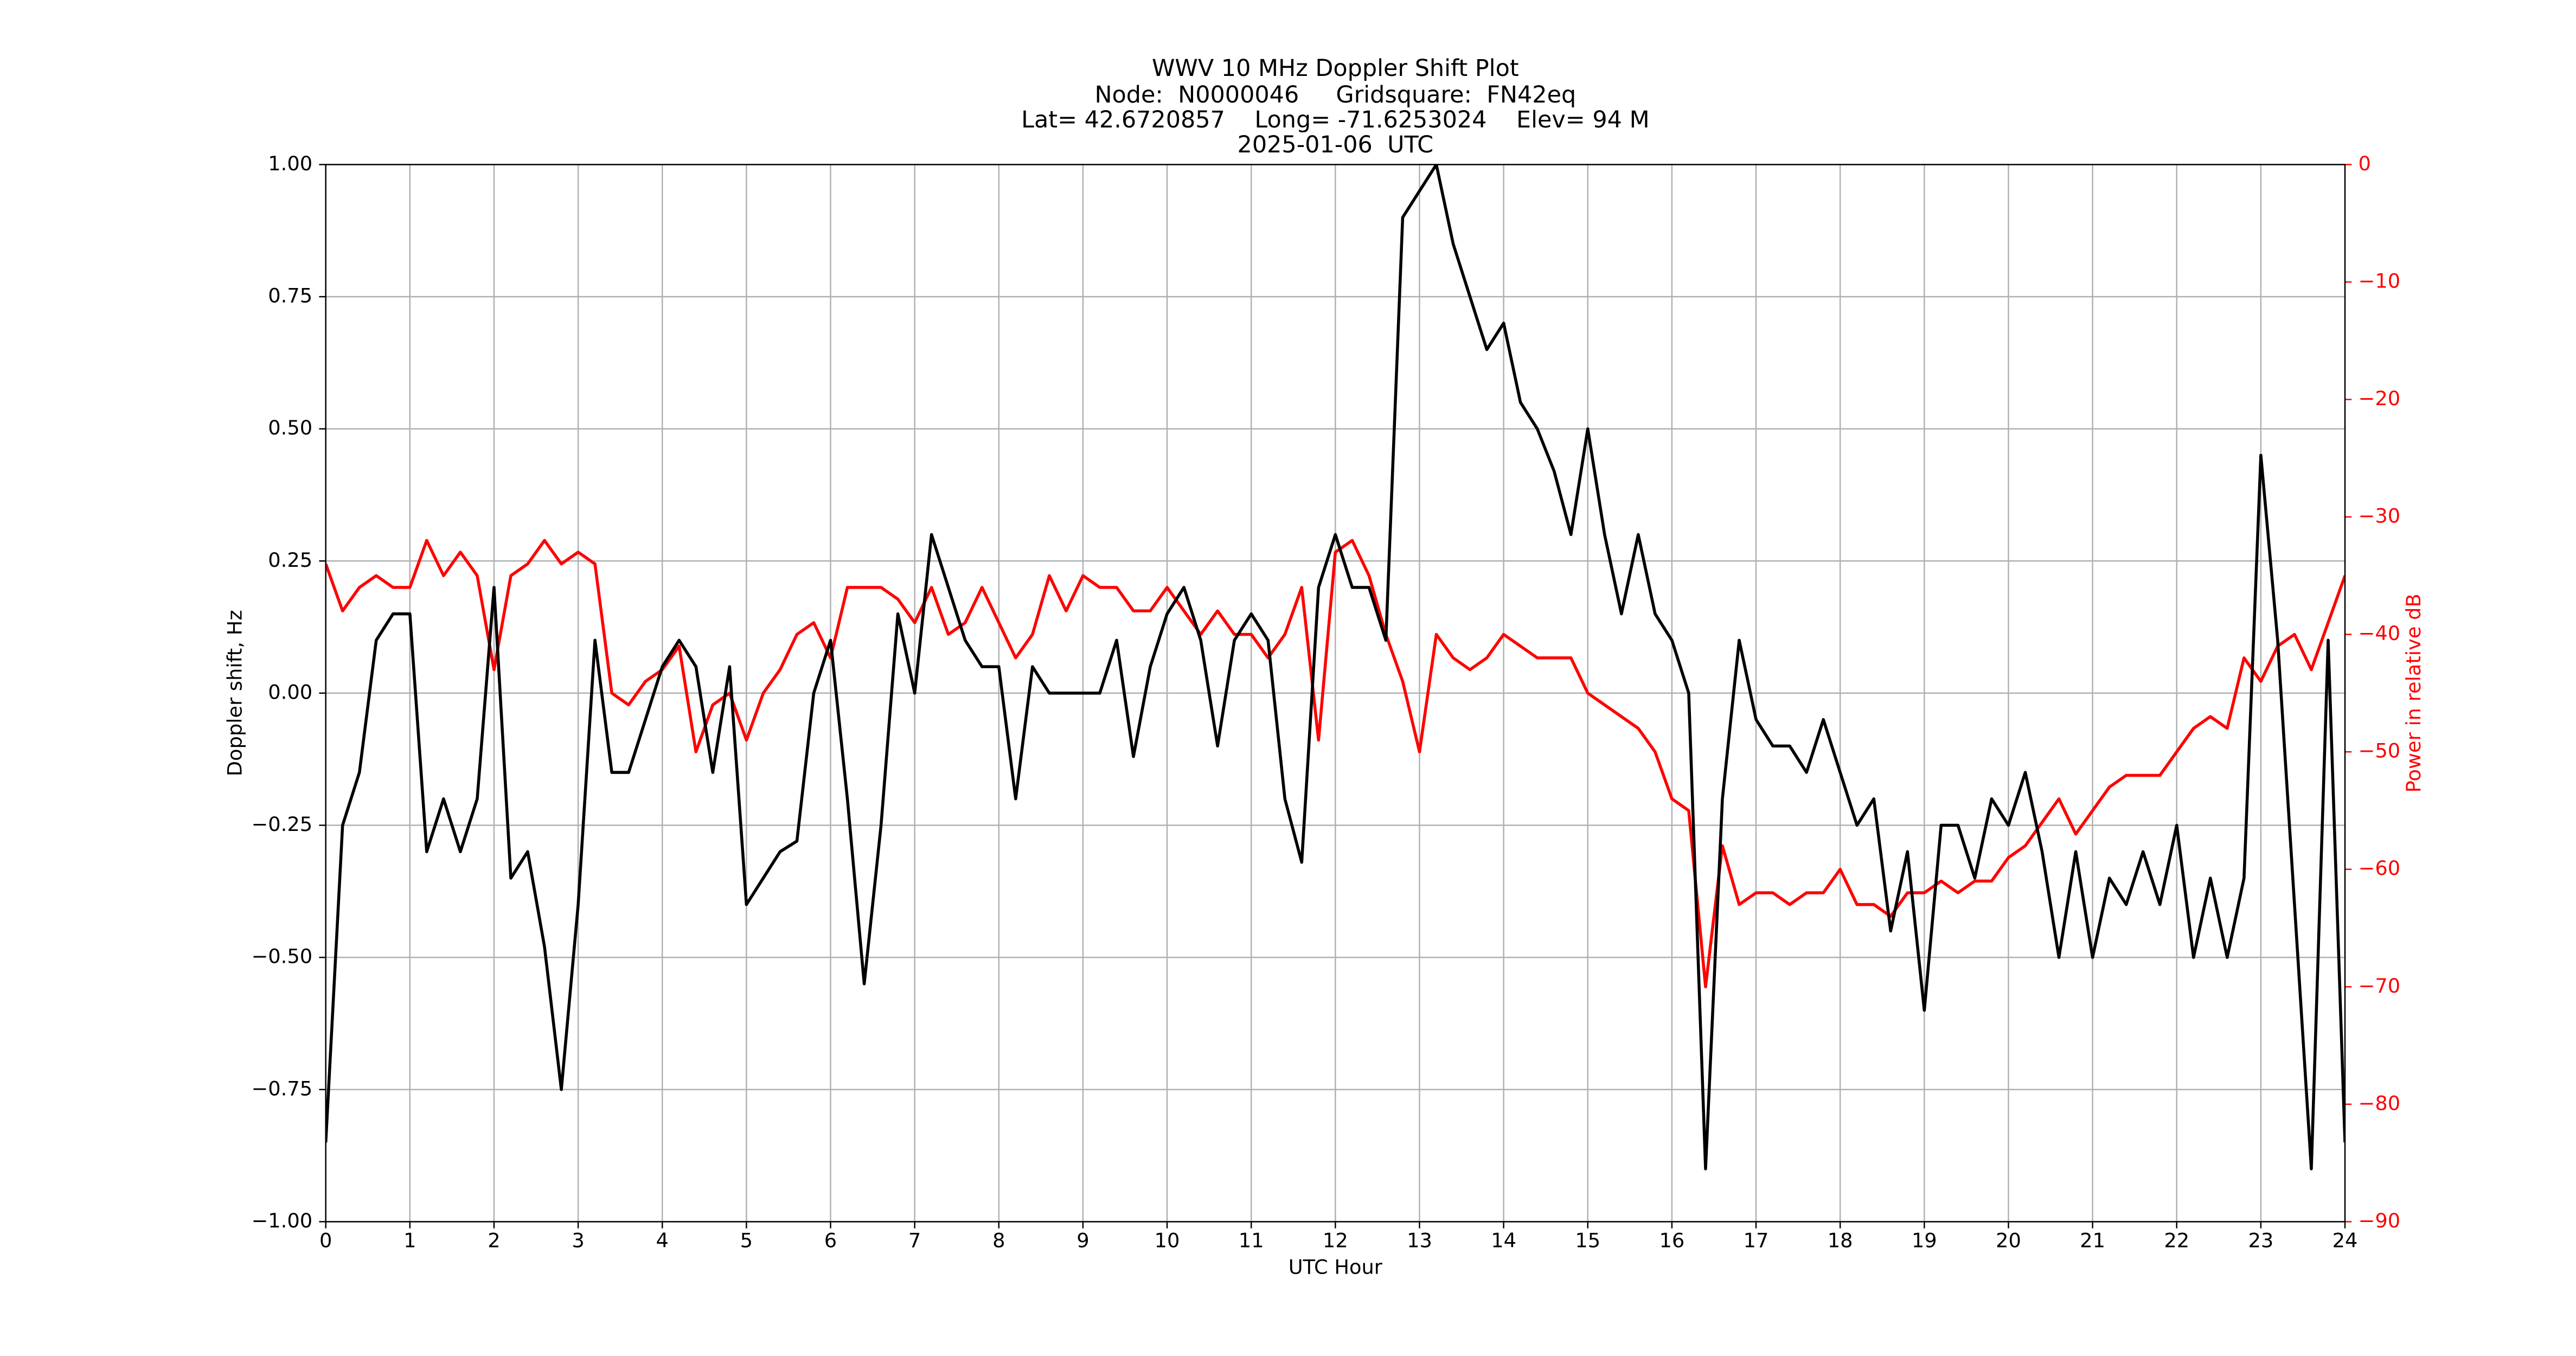 This screenshot has height=1356, width=2576. Describe the element at coordinates (1419, 1240) in the screenshot. I see `x-tick-label: 13` at that location.